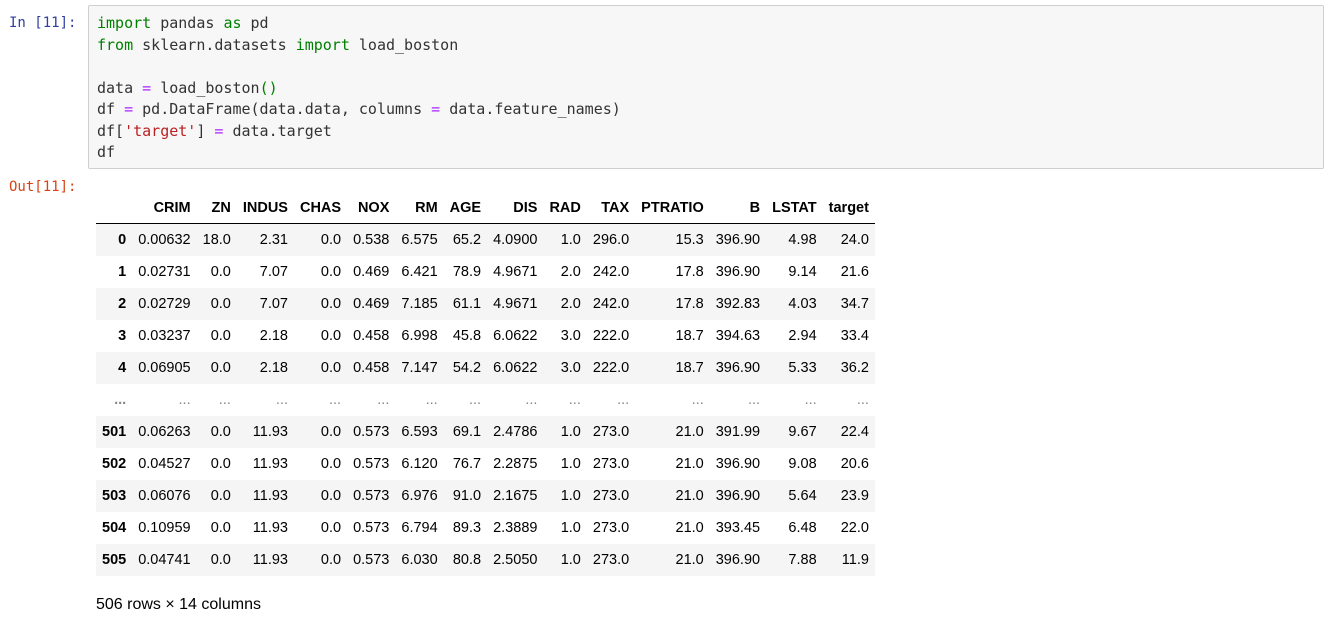  What do you see at coordinates (465, 208) in the screenshot?
I see `column-header: AGE` at bounding box center [465, 208].